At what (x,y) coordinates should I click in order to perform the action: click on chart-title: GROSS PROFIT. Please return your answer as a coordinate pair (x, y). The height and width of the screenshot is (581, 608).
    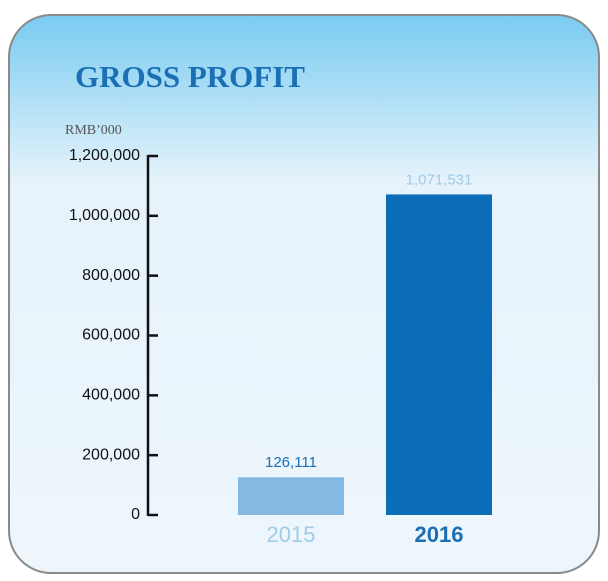
    Looking at the image, I should click on (190, 76).